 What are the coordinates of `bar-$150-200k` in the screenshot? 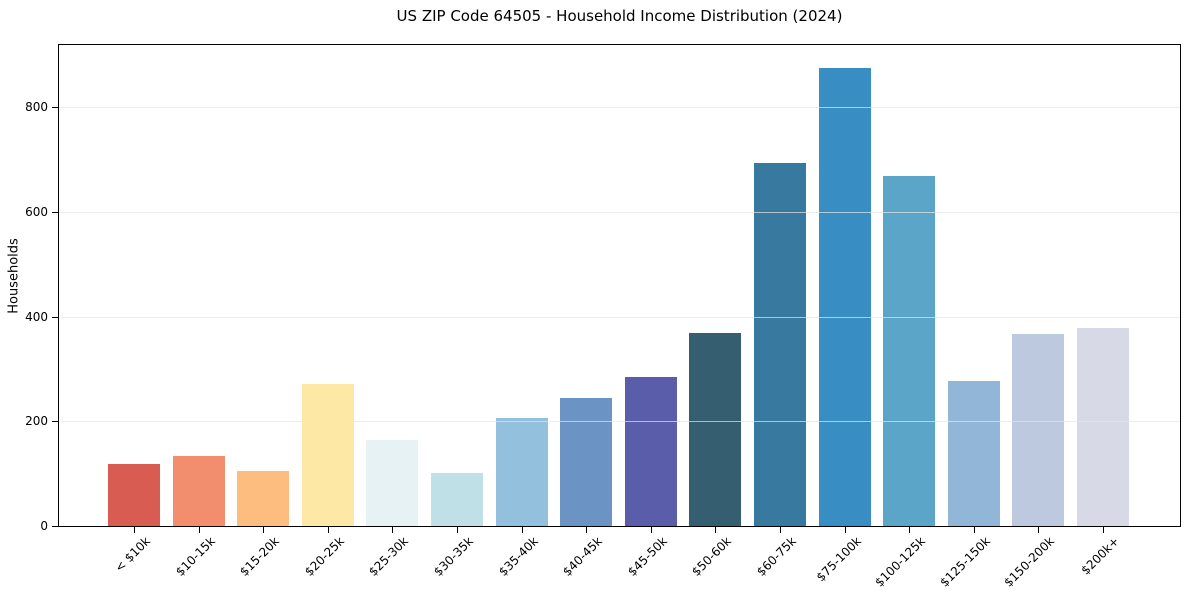 It's located at (1038, 430).